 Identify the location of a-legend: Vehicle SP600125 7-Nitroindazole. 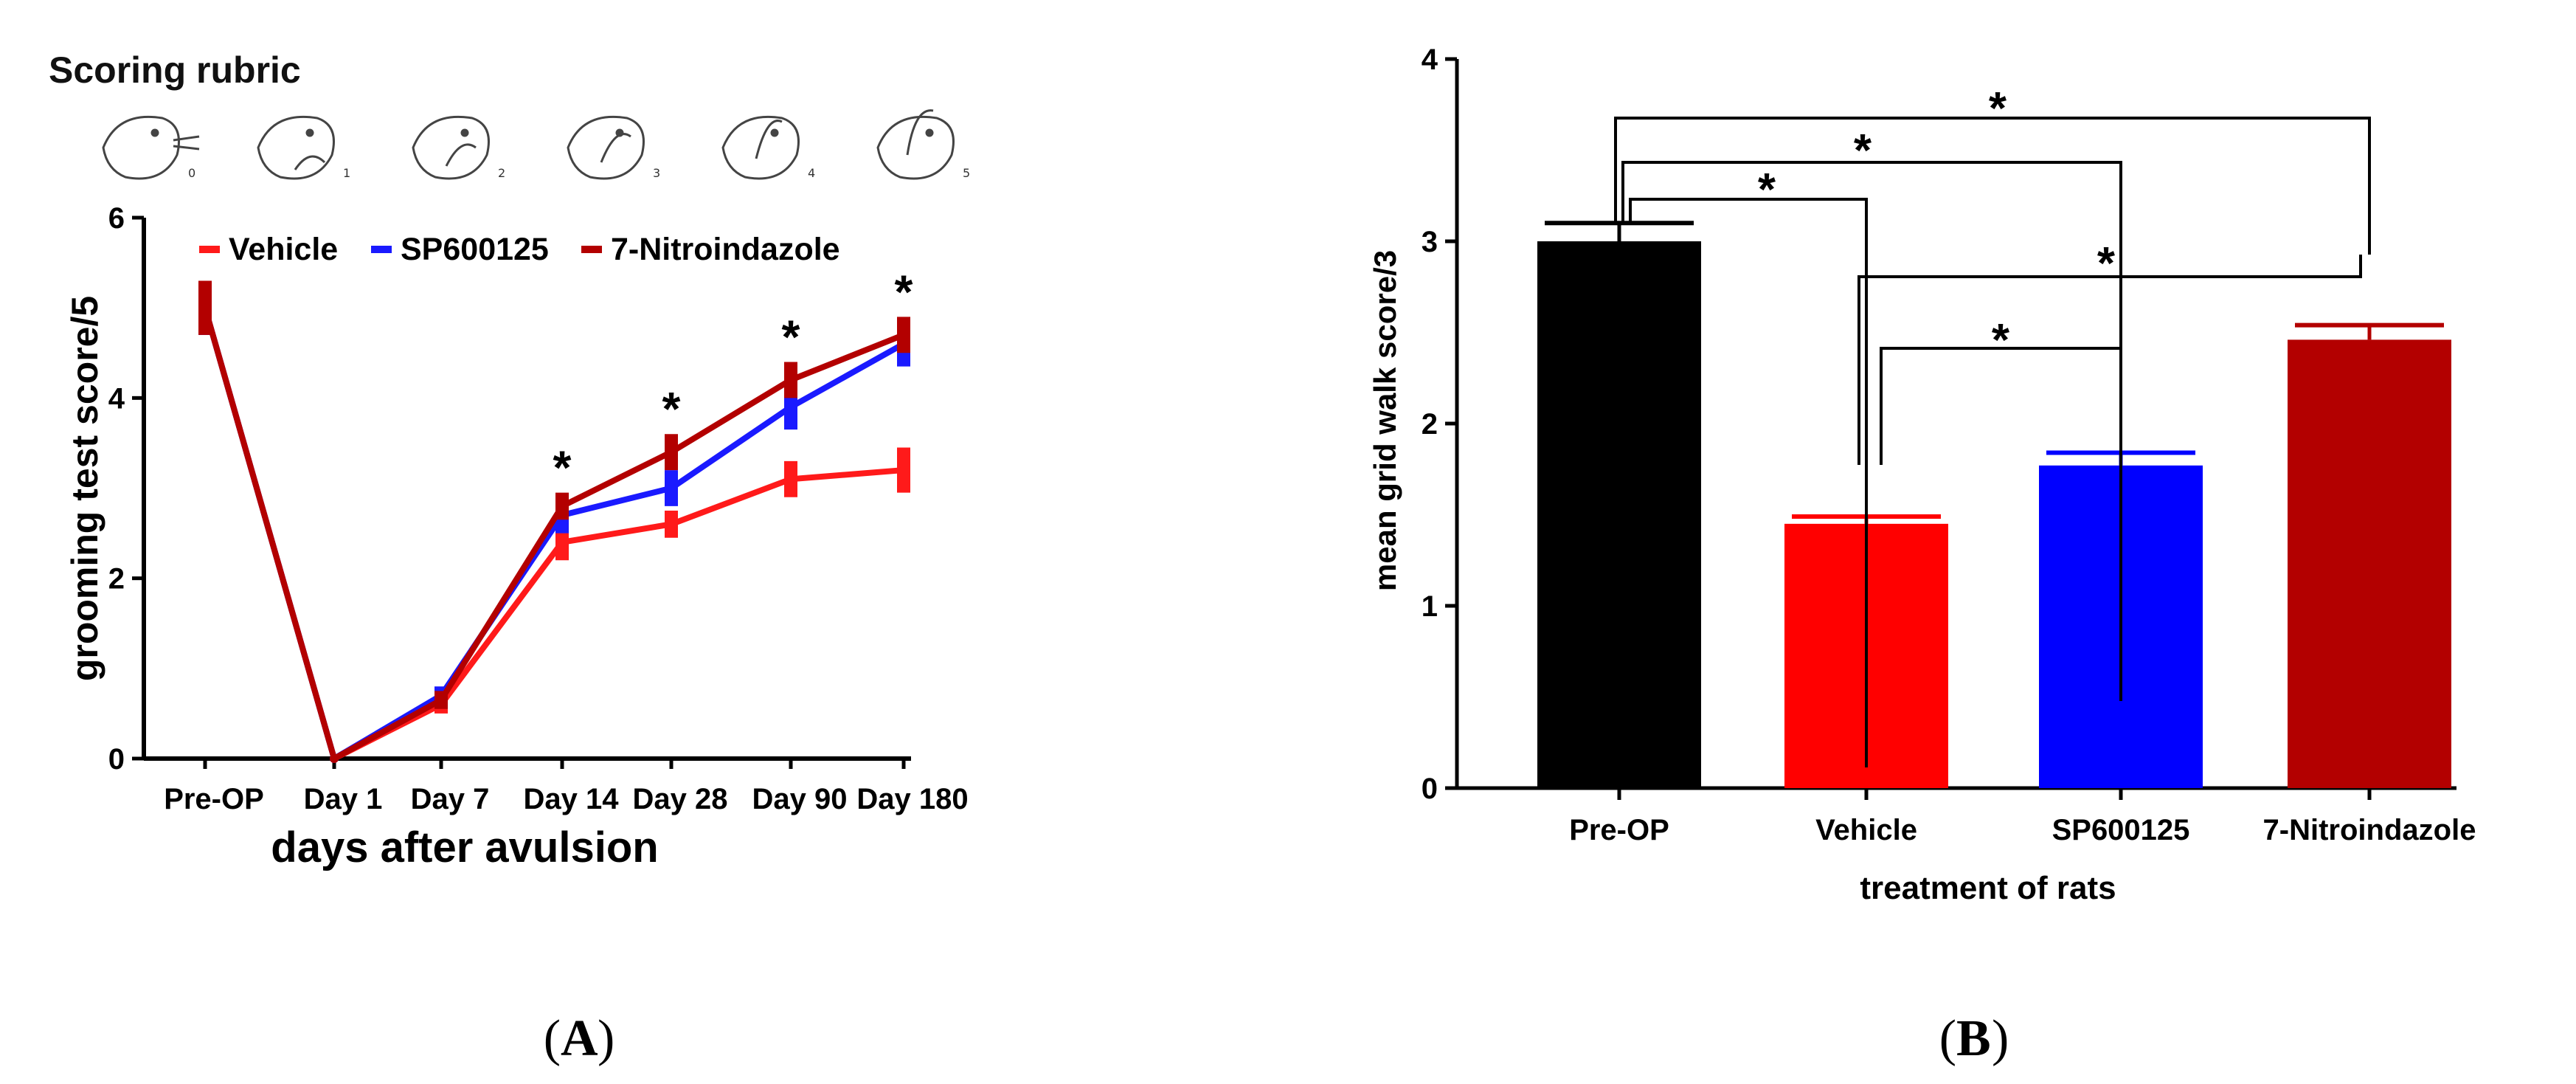
(520, 250).